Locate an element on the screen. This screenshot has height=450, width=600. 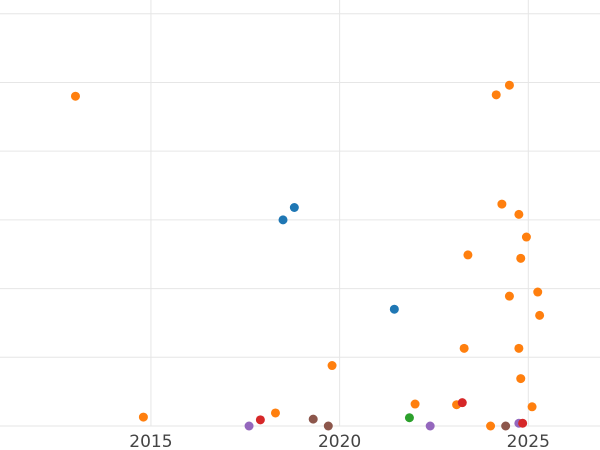
x-tick-label-2: 2025 is located at coordinates (528, 441).